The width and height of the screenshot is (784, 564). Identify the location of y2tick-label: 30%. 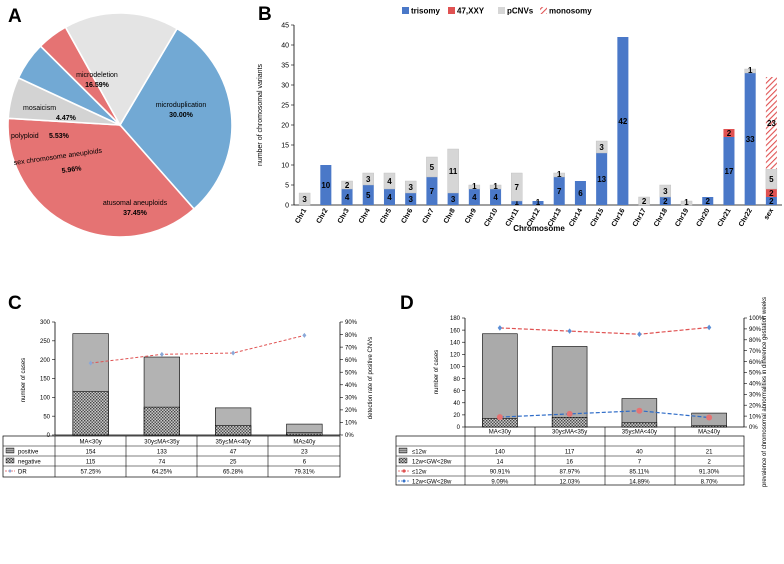
(351, 399).